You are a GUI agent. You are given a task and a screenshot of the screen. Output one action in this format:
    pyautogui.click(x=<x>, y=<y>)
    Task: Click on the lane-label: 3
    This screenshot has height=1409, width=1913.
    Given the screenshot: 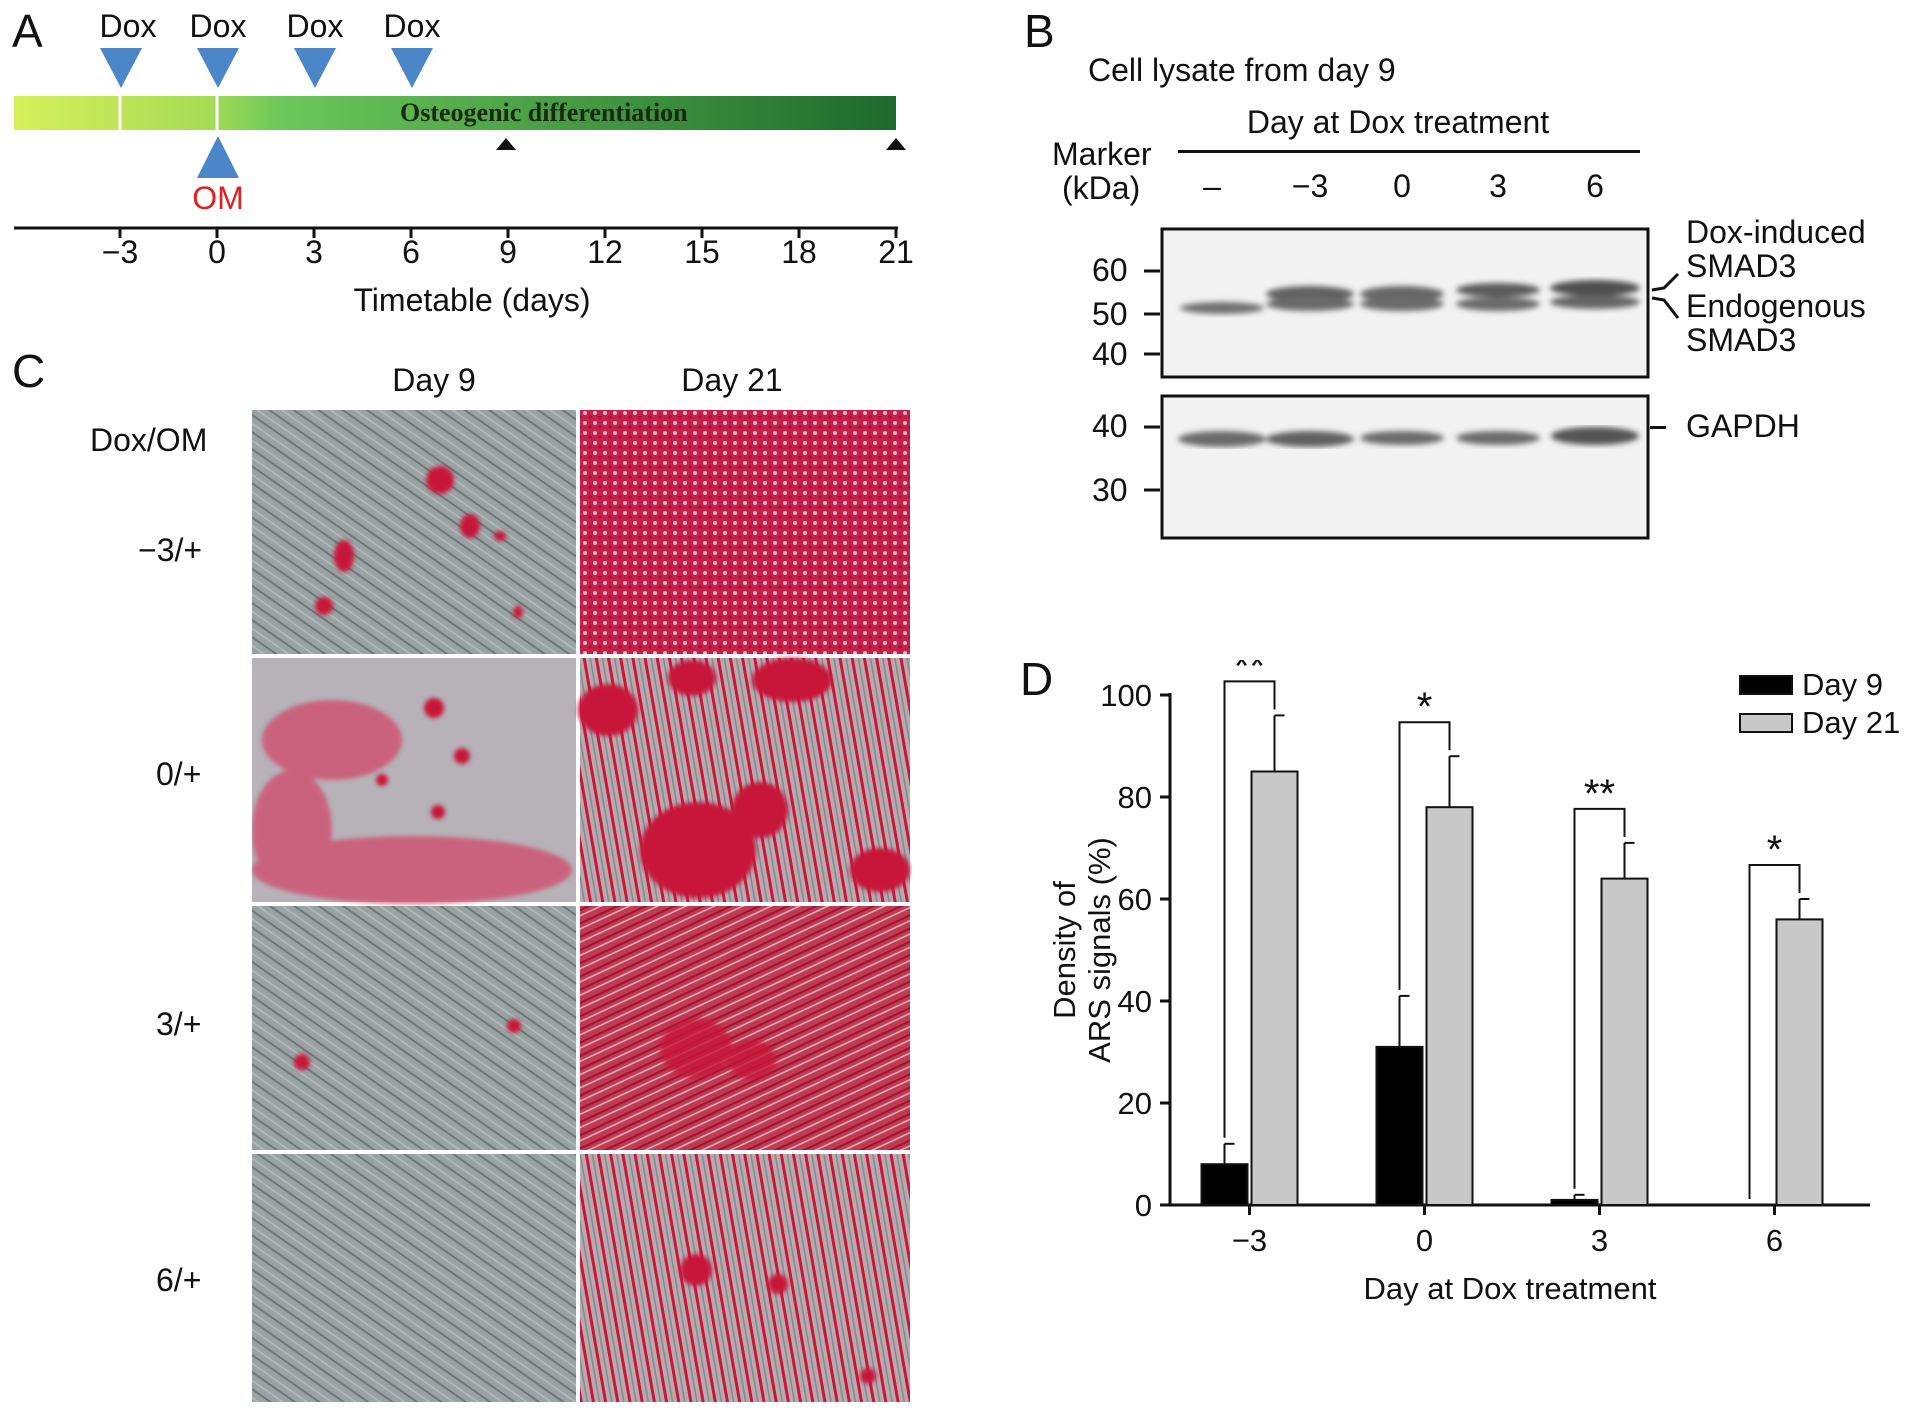 What is the action you would take?
    pyautogui.click(x=1498, y=186)
    